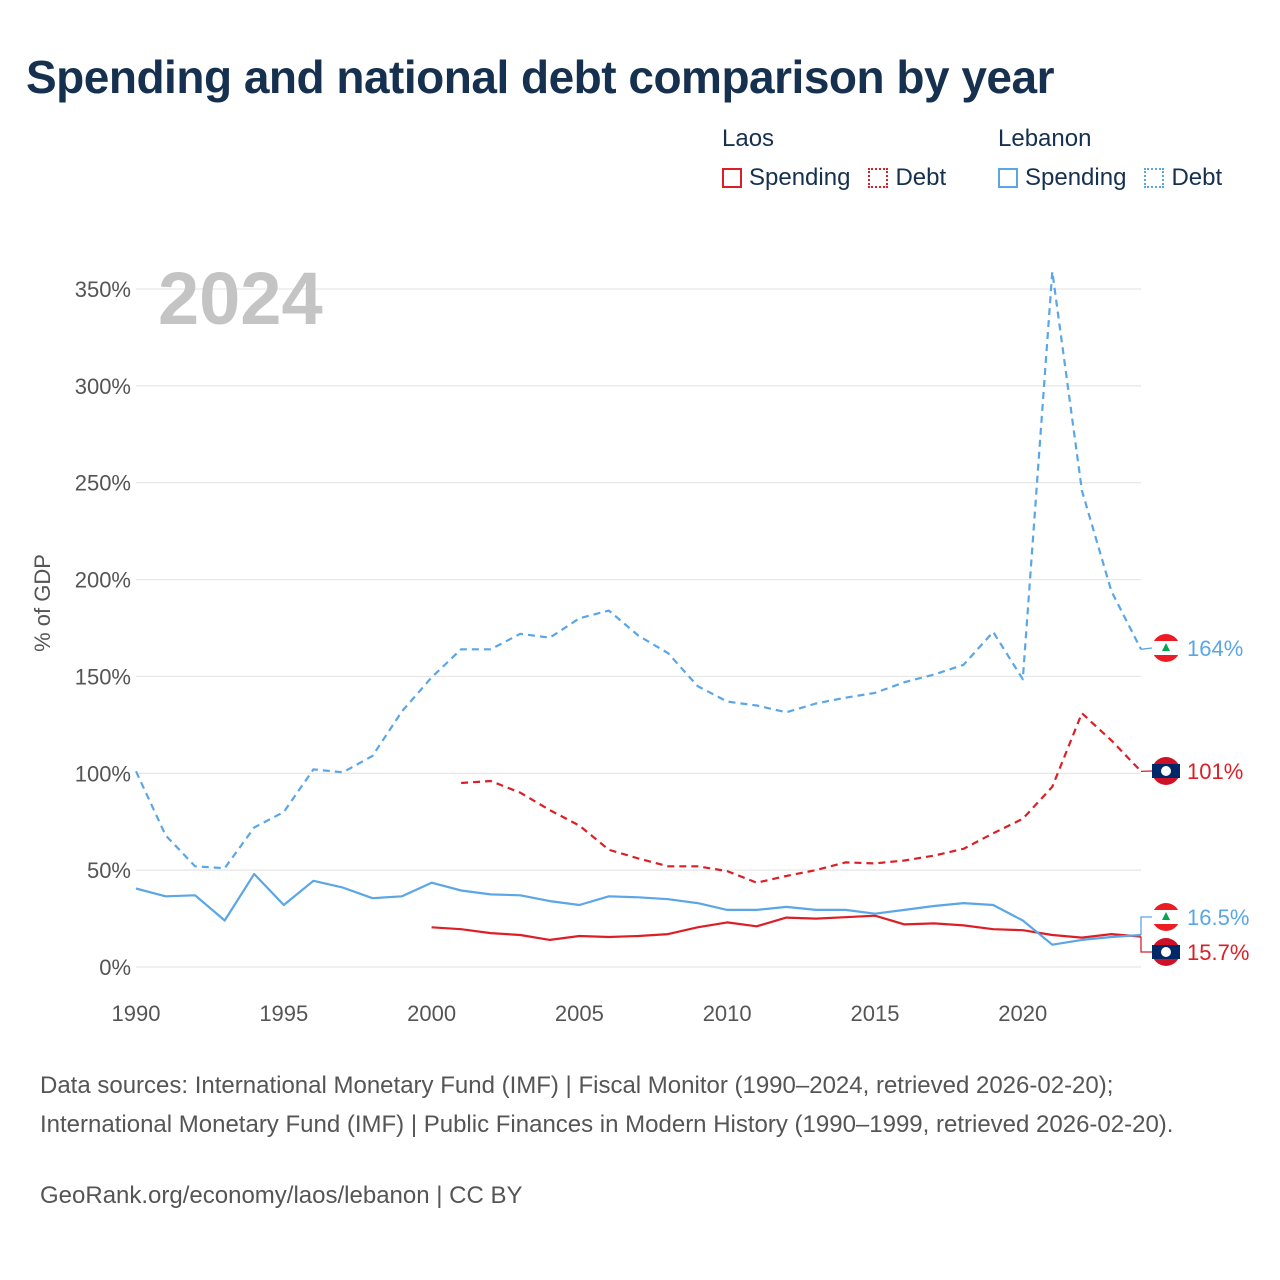  I want to click on end-label-value: 16.5%, so click(1218, 917).